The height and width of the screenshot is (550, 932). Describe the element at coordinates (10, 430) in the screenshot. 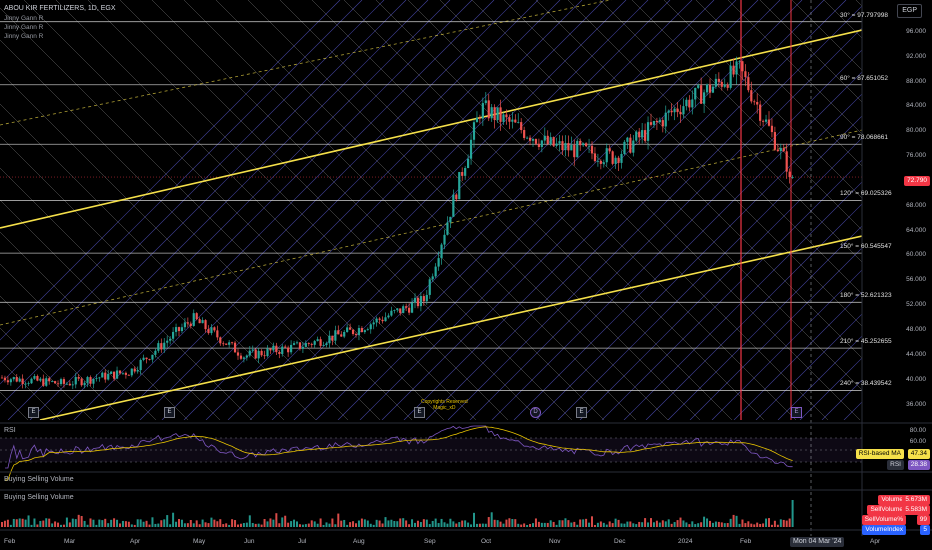

I see `rsi-pane-title: RSI` at that location.